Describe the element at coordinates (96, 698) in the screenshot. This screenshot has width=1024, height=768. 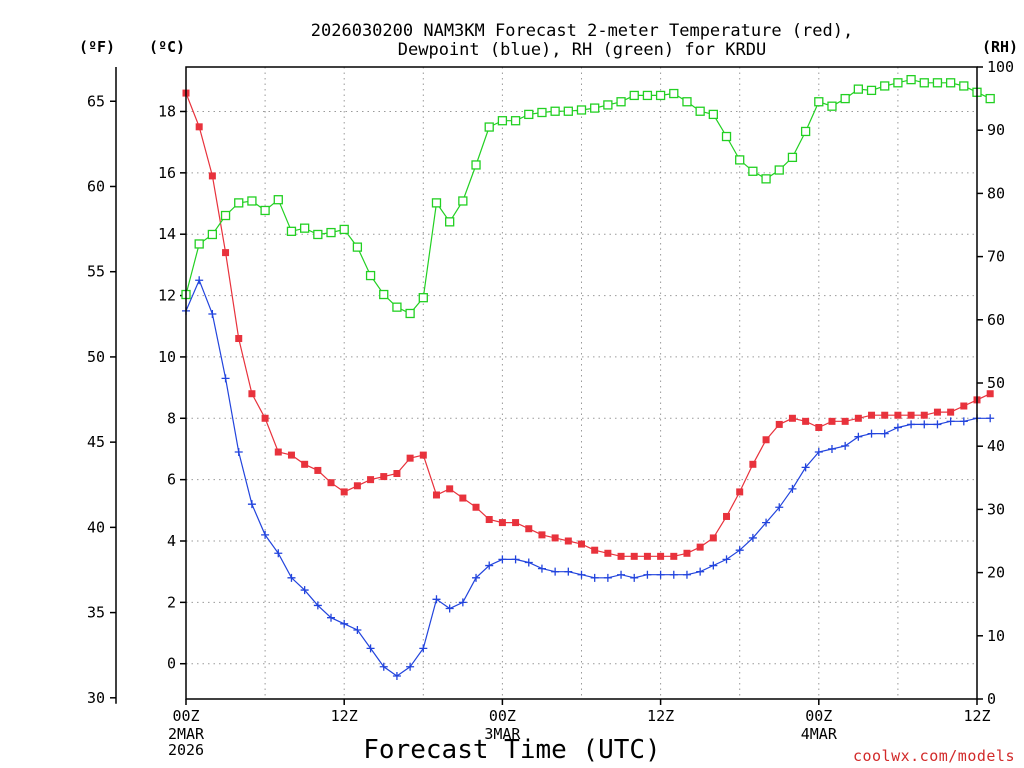
I see `fahrenheit-tick-label: 30` at that location.